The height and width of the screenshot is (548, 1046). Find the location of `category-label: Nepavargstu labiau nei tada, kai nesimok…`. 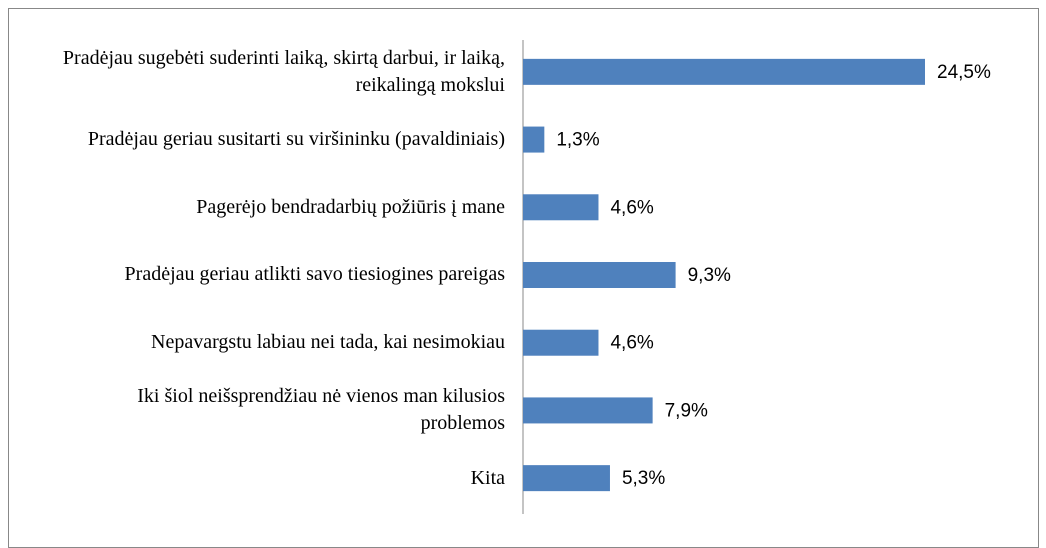

category-label: Nepavargstu labiau nei tada, kai nesimok… is located at coordinates (328, 342).